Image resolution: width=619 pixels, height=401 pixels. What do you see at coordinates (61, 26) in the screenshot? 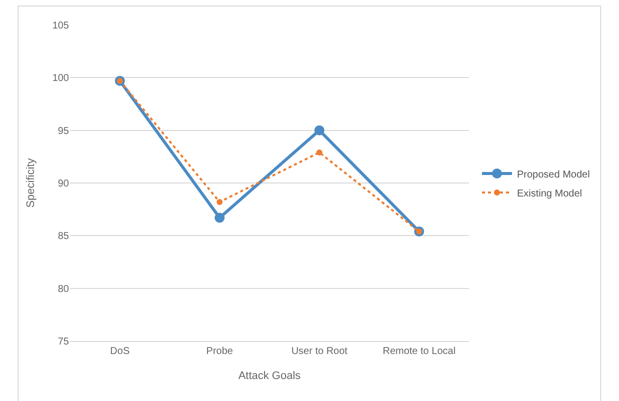
I see `y-tick-label: 105` at bounding box center [61, 26].